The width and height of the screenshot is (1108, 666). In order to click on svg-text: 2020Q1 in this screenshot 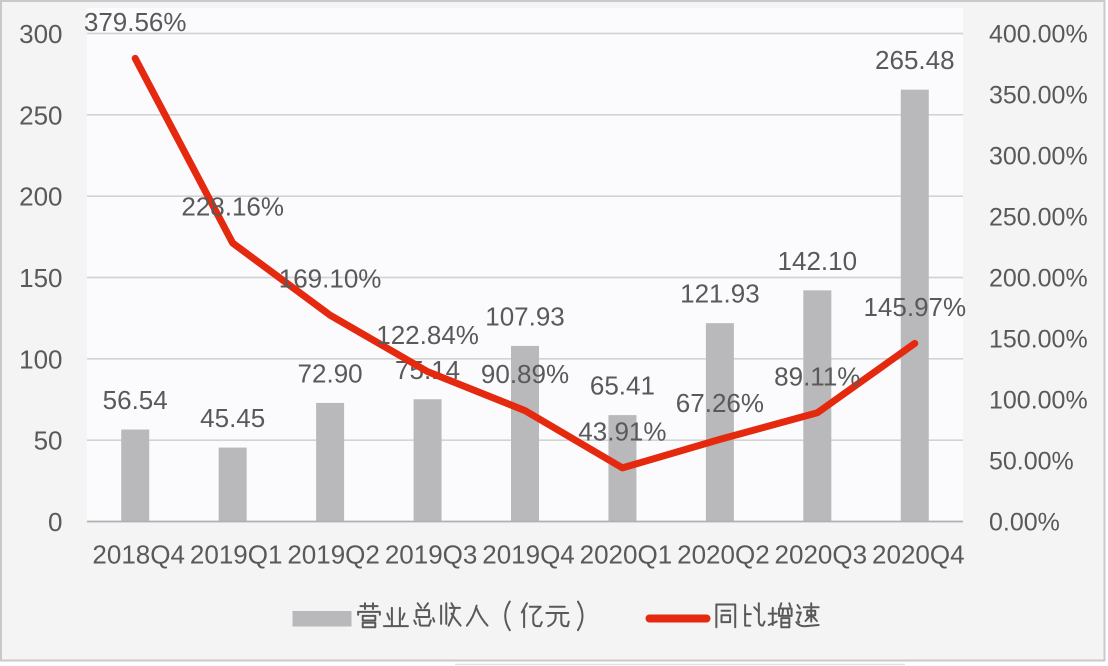, I will do `click(626, 555)`.